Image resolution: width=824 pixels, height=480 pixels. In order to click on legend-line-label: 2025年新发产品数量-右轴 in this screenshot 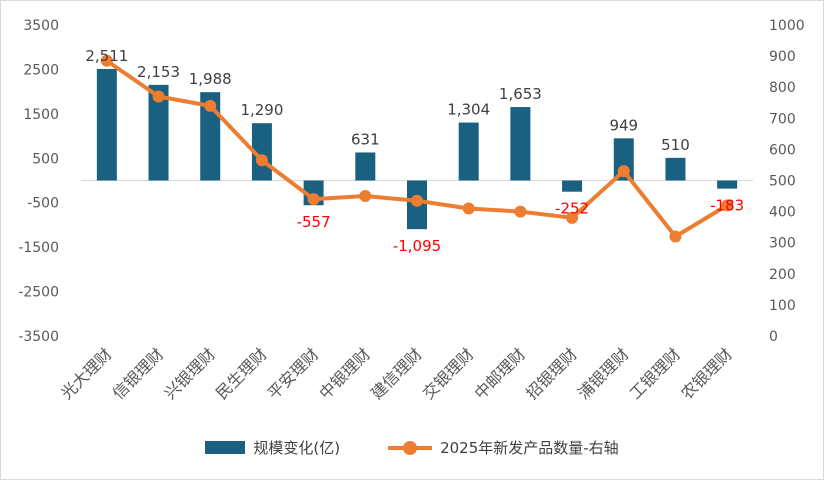, I will do `click(529, 448)`.